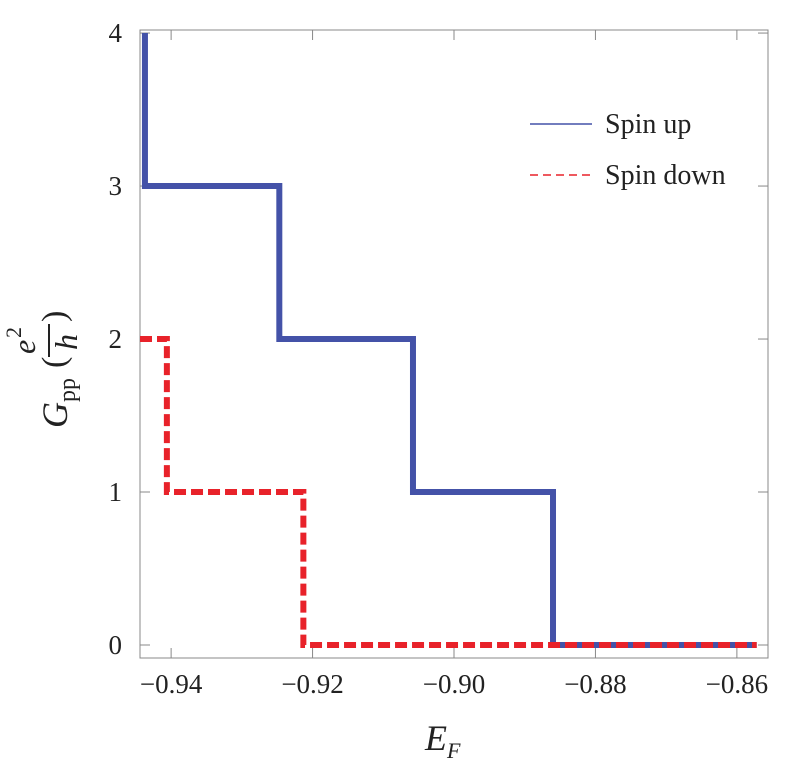 The image size is (789, 770). Describe the element at coordinates (648, 124) in the screenshot. I see `legend-label: Spin up` at that location.